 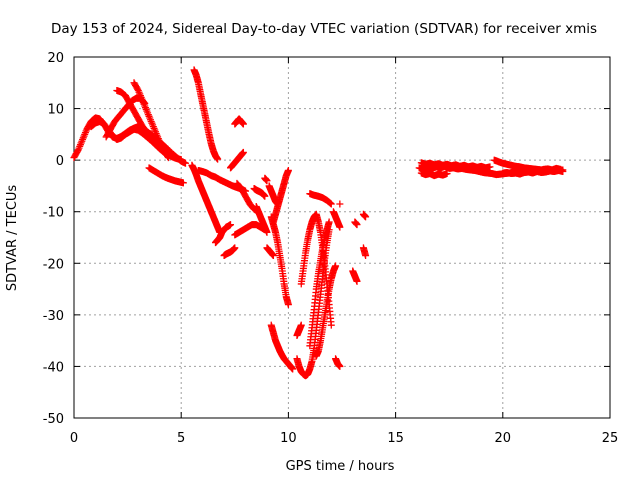 I want to click on x-tick-label: 0, so click(x=74, y=438).